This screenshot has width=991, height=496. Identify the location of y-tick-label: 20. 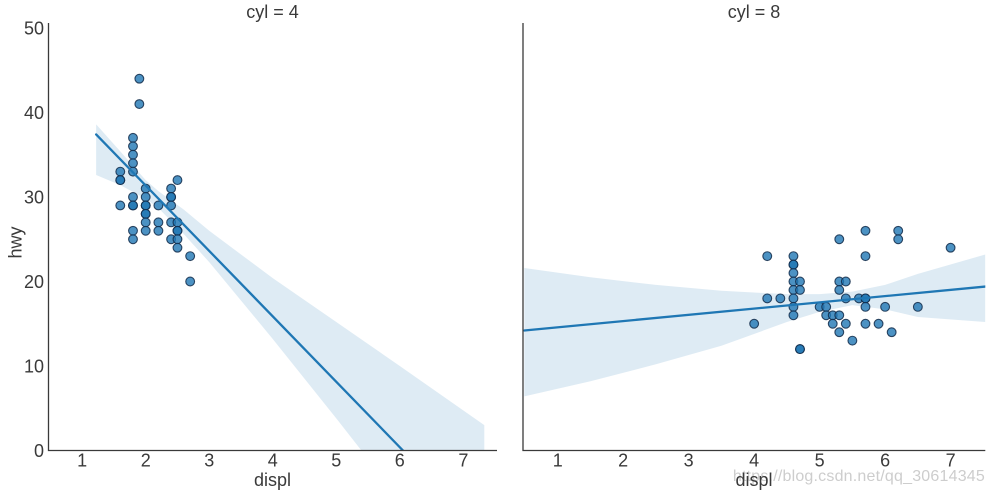
(34, 282).